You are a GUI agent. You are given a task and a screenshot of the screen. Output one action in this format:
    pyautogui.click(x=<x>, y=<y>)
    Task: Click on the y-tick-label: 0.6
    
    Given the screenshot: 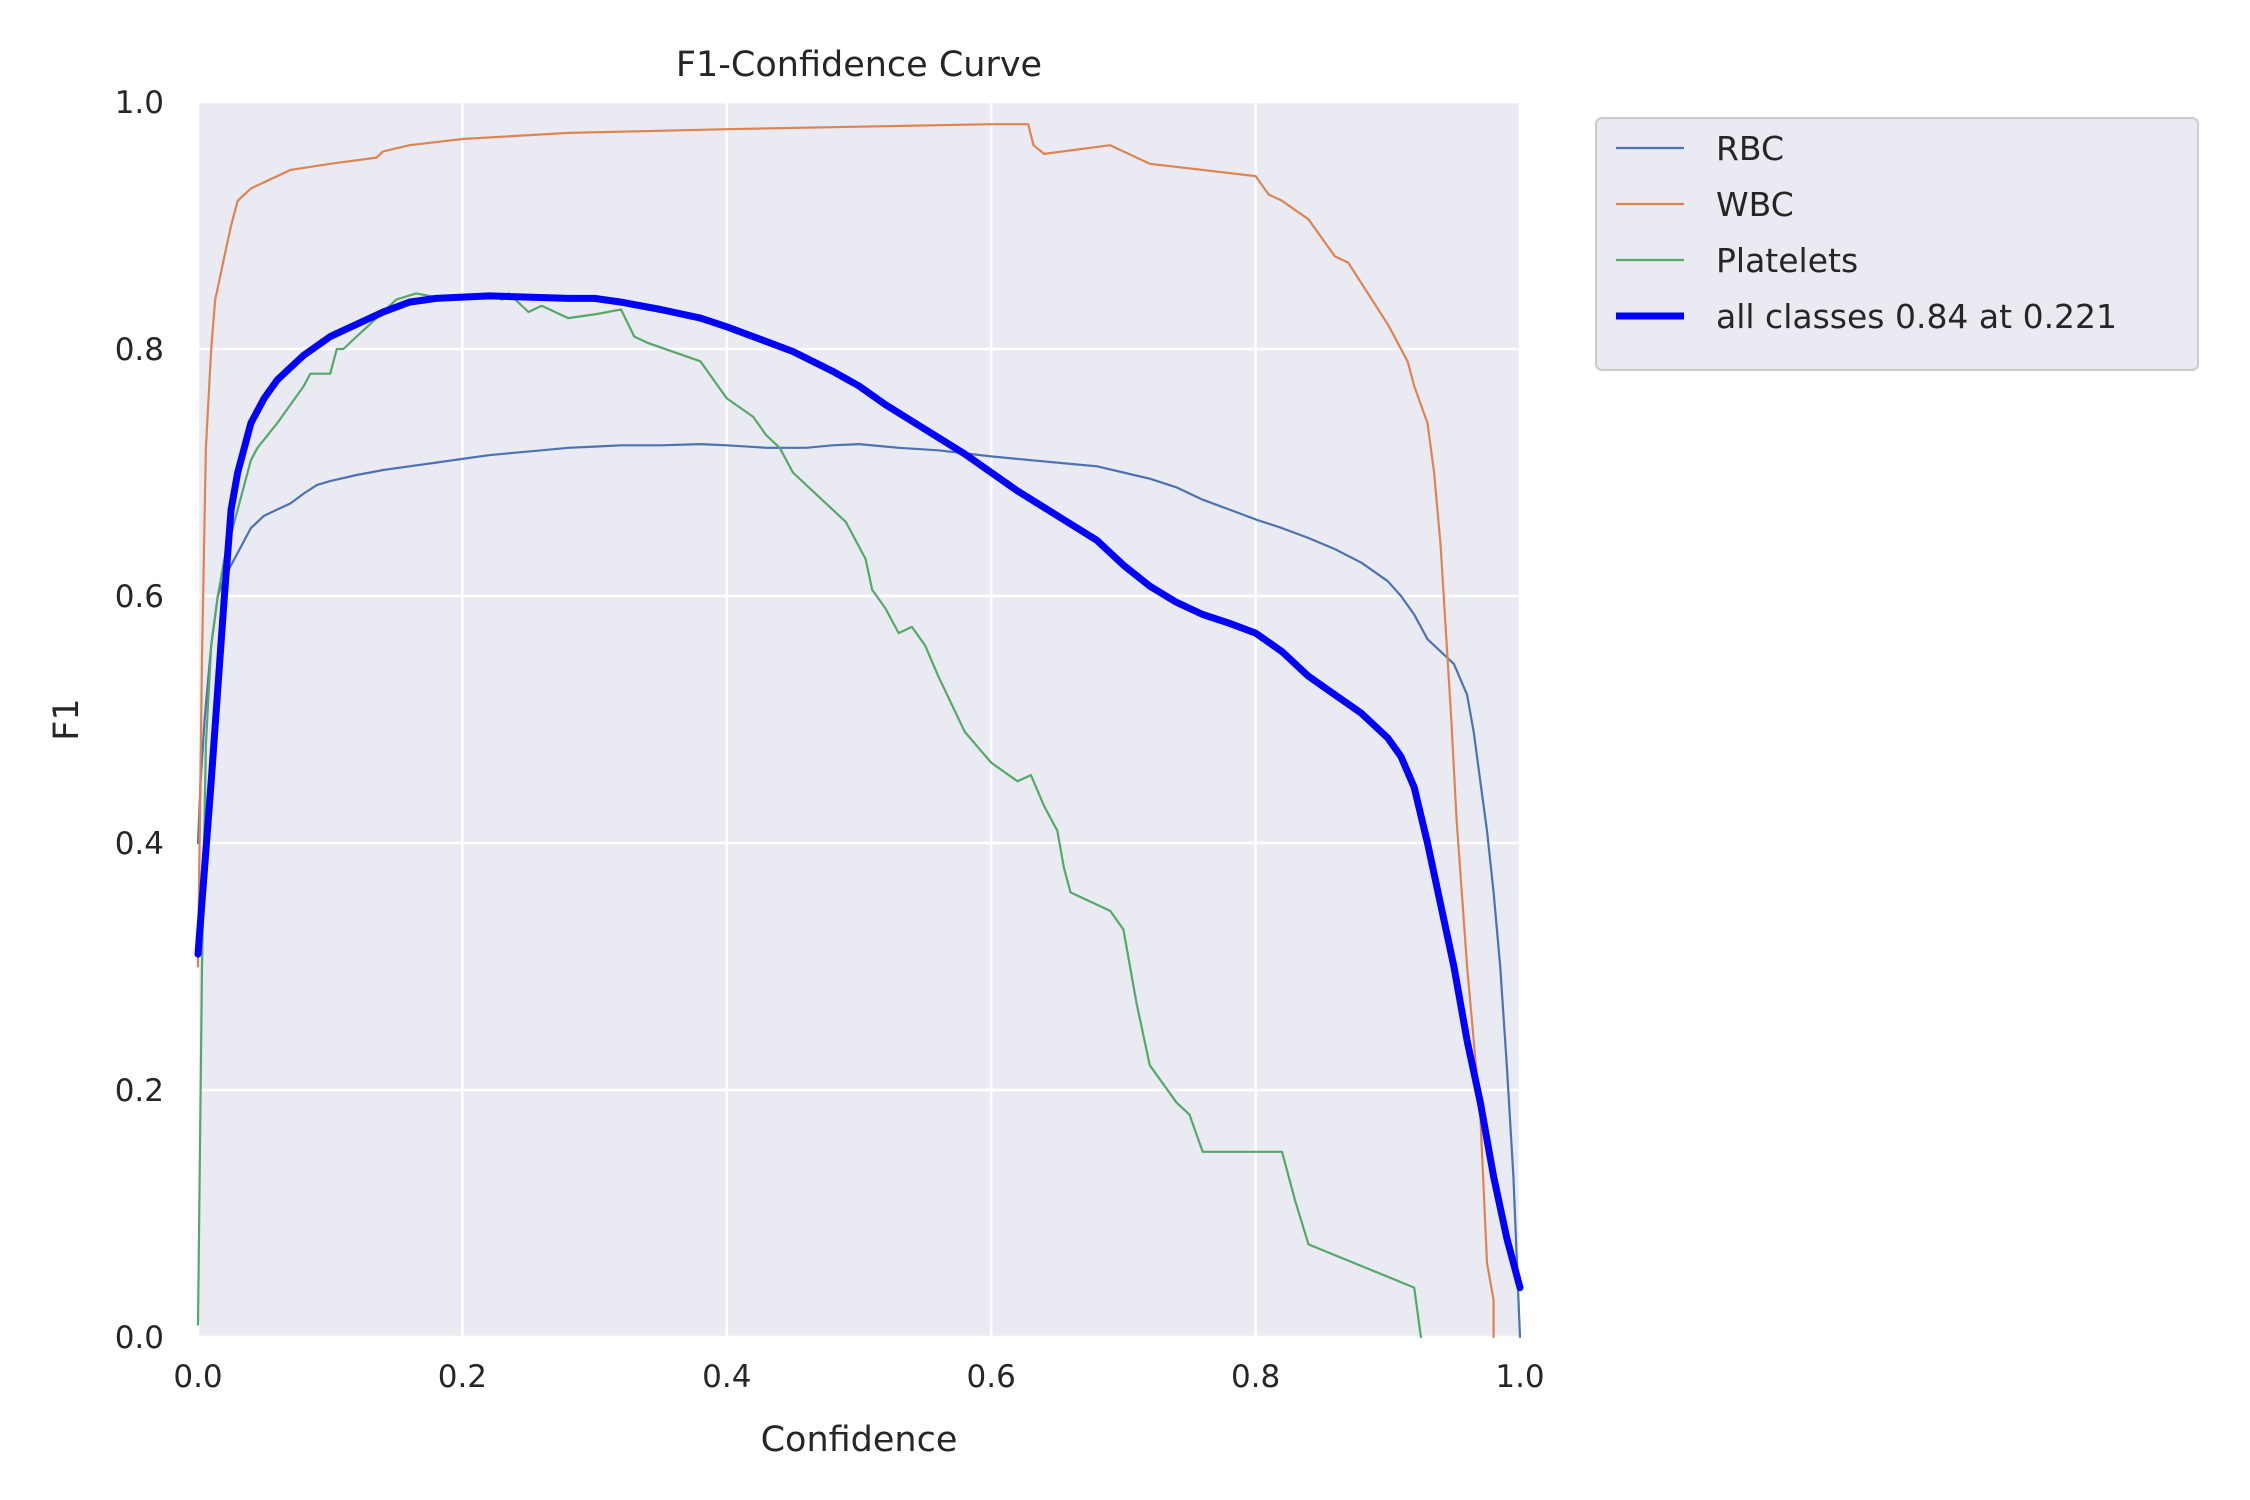 What is the action you would take?
    pyautogui.click(x=139, y=597)
    